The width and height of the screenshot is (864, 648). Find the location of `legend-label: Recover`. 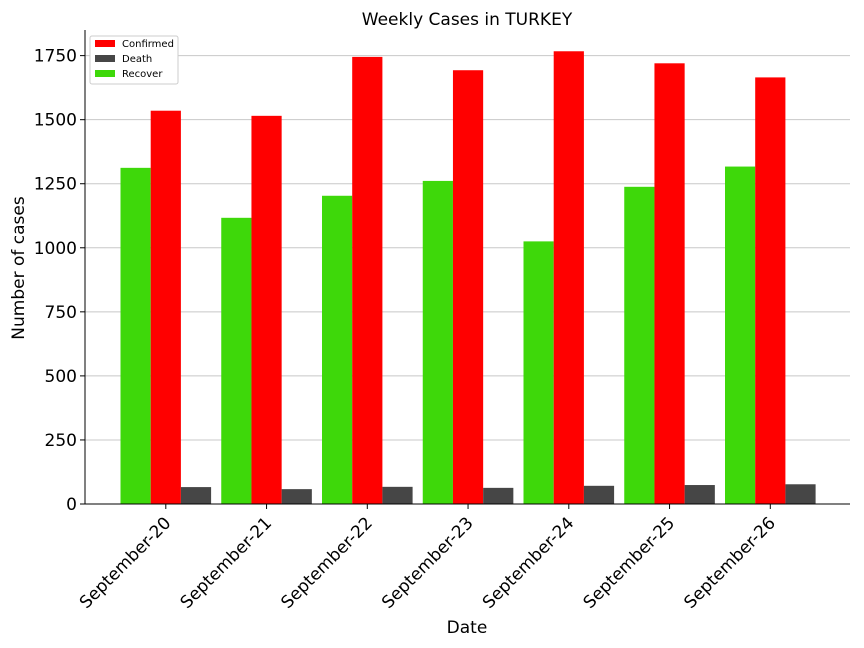

legend-label: Recover is located at coordinates (142, 74).